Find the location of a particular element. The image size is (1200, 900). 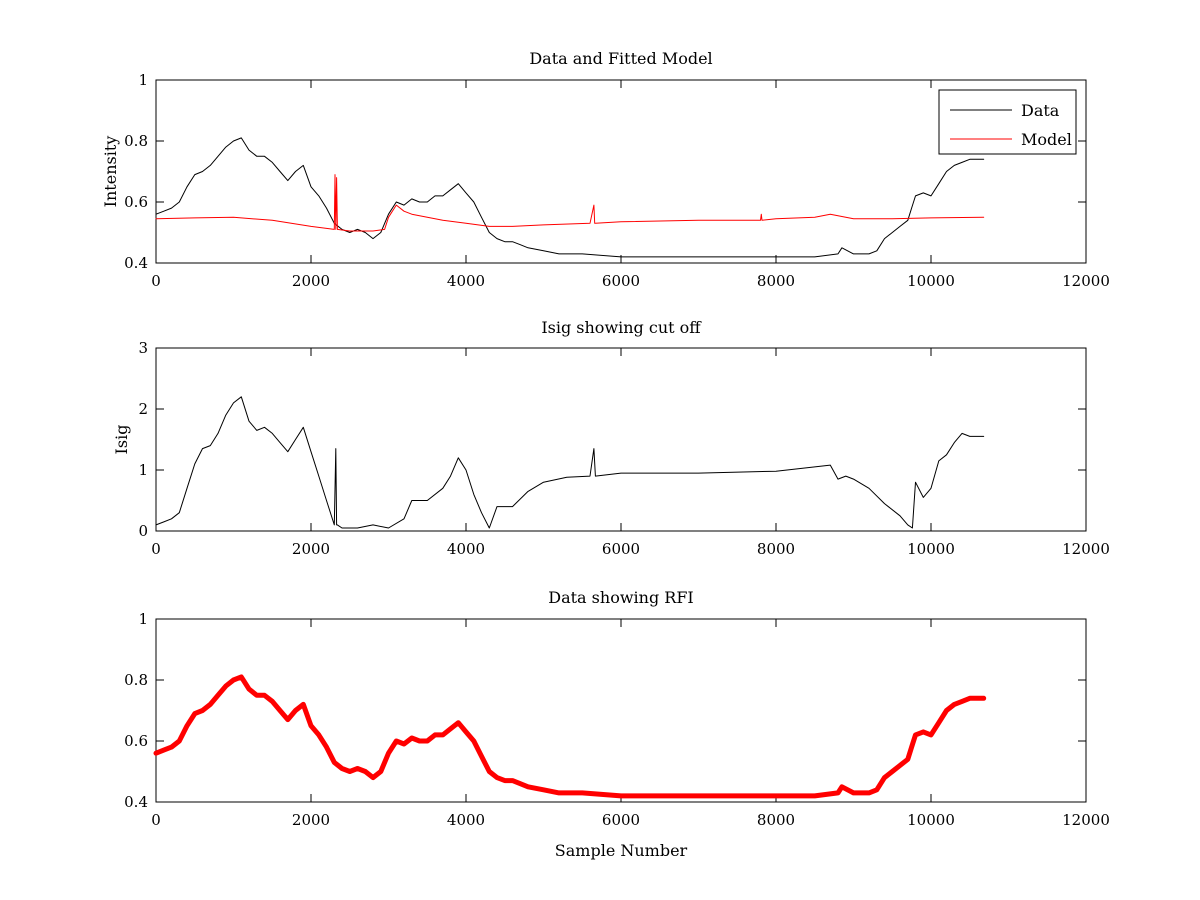

legend-box is located at coordinates (1007, 122).